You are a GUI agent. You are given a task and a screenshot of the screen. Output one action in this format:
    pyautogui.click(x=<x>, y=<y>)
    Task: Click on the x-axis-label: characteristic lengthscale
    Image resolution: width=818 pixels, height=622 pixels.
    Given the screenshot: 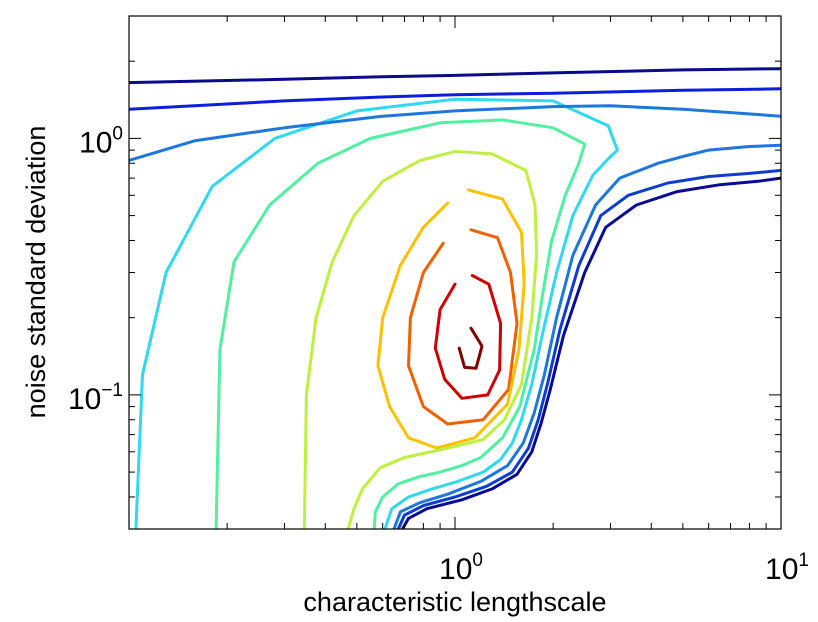 What is the action you would take?
    pyautogui.click(x=454, y=602)
    